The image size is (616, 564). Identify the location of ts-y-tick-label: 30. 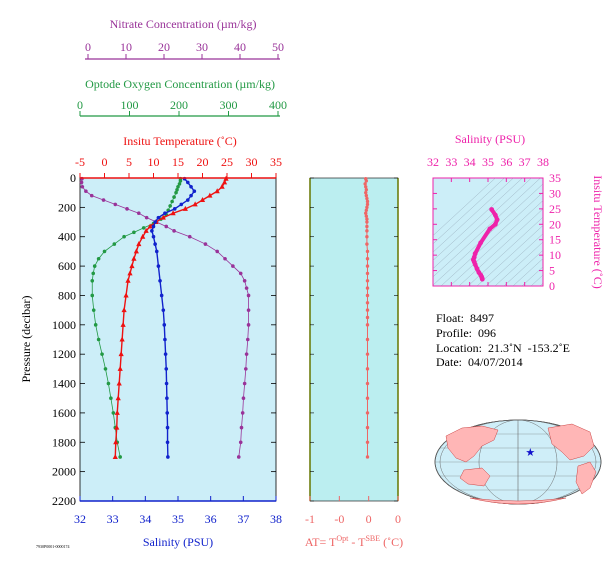
(555, 193).